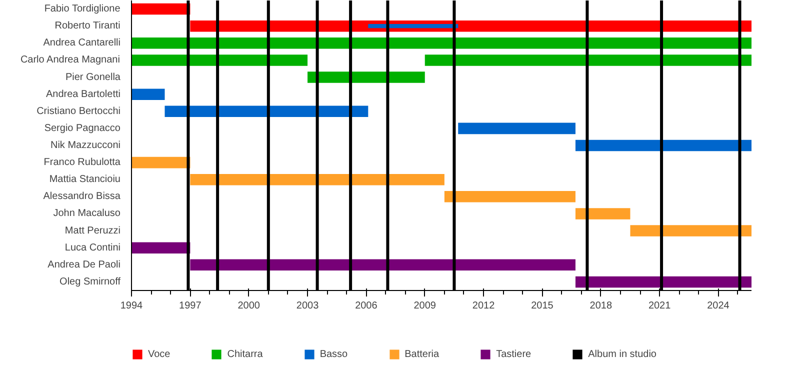  Describe the element at coordinates (422, 354) in the screenshot. I see `legend-label: Batteria` at that location.